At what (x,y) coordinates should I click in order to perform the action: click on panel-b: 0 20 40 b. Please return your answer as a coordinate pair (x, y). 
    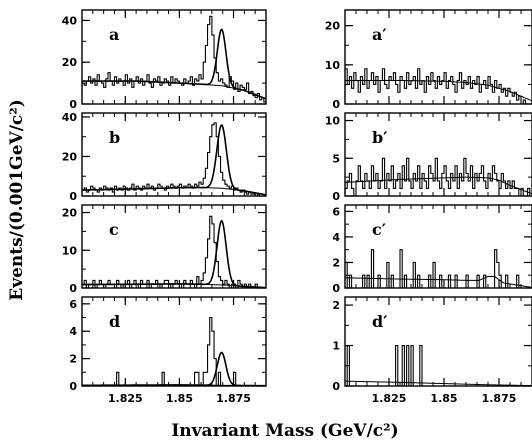
    Looking at the image, I should click on (164, 157).